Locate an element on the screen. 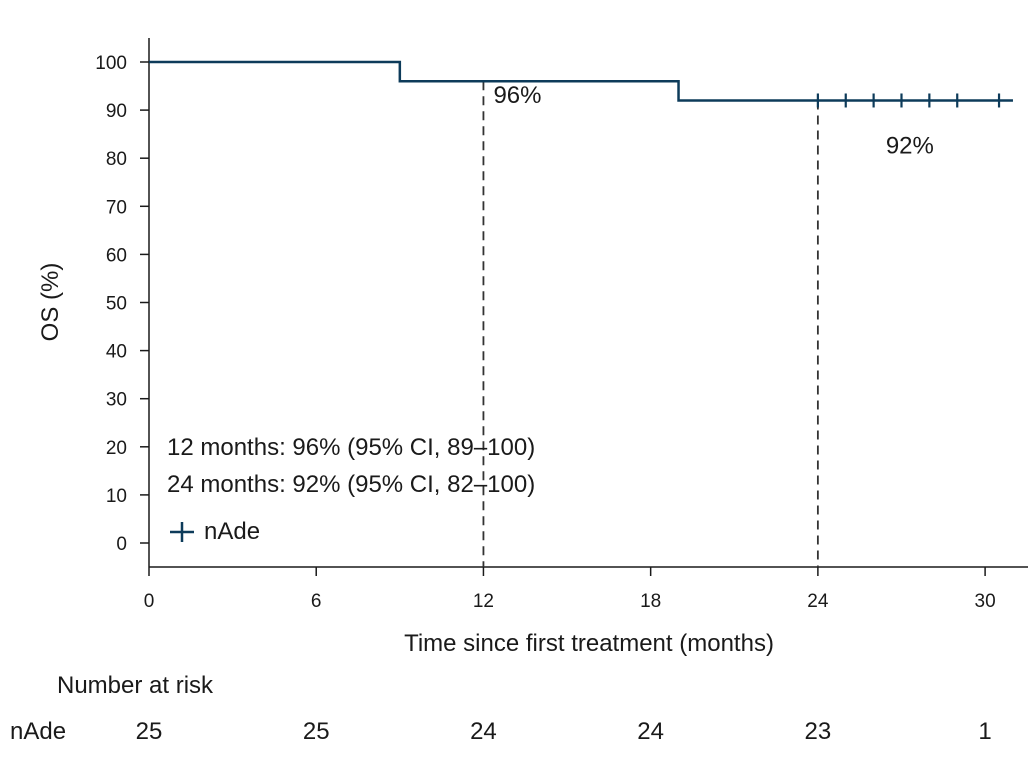  y-tick-label: 60 is located at coordinates (116, 255).